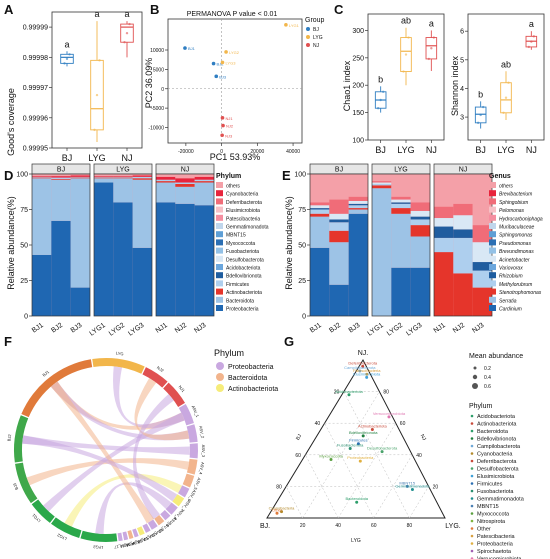 Image resolution: width=550 pixels, height=559 pixels. I want to click on pcoa-point-label: NJ1, so click(229, 118).